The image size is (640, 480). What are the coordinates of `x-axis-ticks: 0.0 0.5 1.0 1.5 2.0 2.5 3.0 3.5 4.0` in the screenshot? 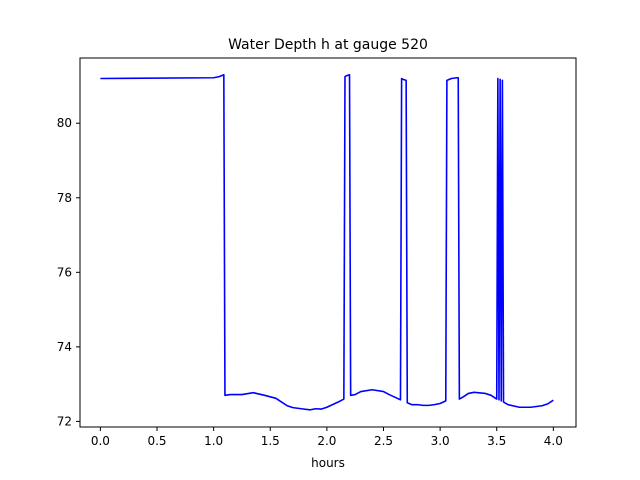 It's located at (327, 437).